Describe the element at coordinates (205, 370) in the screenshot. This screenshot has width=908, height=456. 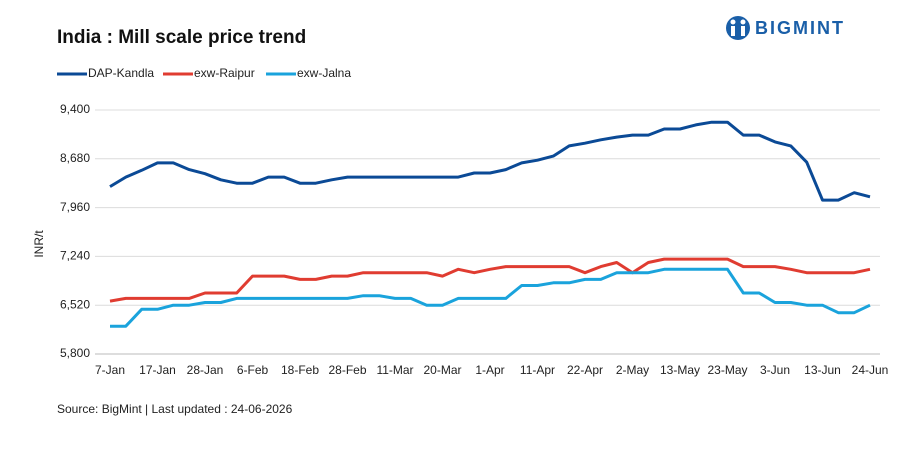
I see `x-tick-label: 28-Jan` at that location.